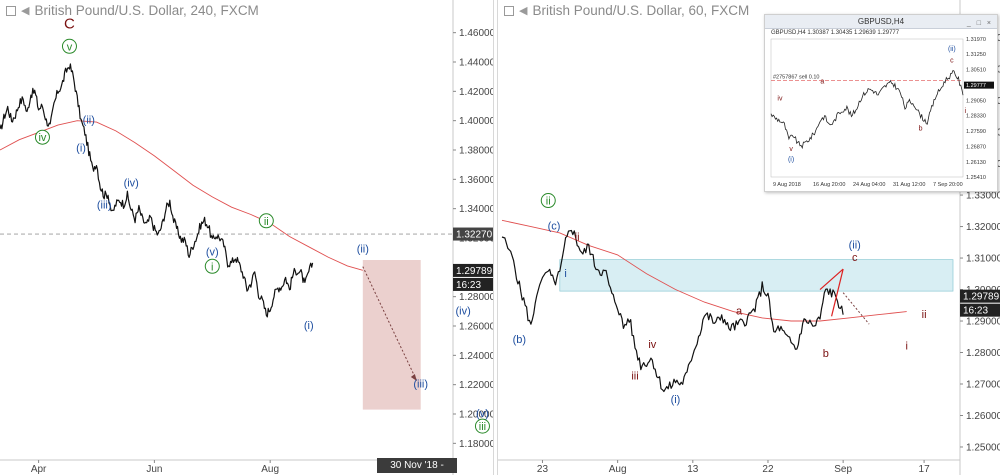  What do you see at coordinates (979, 23) in the screenshot?
I see `inset-window-buttons: _ □ ×` at bounding box center [979, 23].